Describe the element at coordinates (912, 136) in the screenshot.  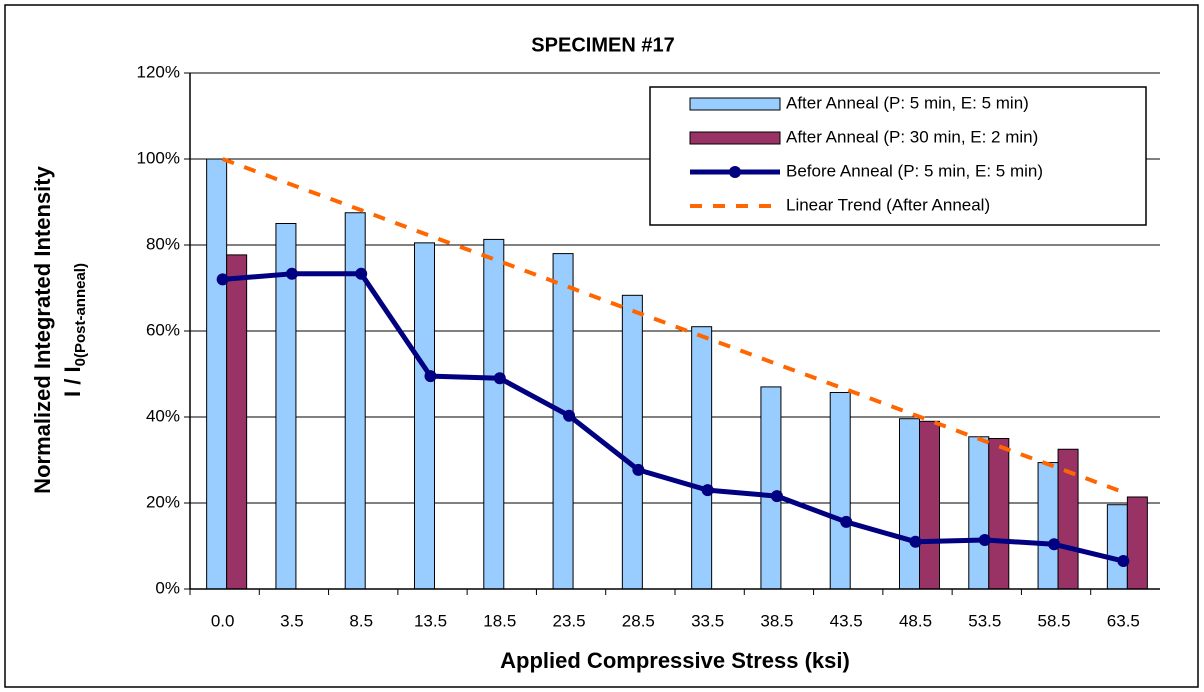
I see `legend-label: After Anneal (P: 30 min, E: 2 min)` at that location.